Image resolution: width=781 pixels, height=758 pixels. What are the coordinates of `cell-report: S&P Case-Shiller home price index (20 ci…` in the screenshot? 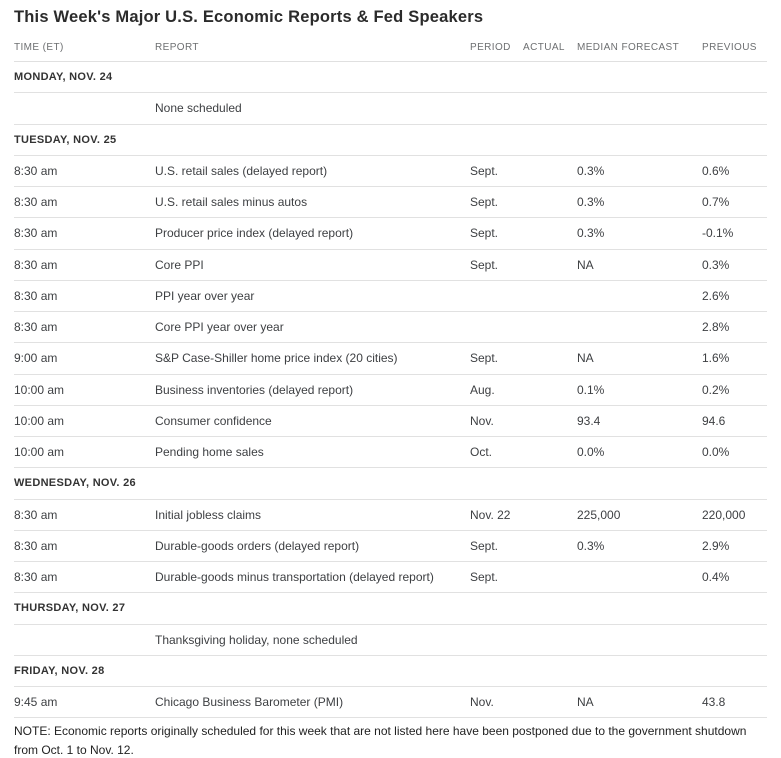 It's located at (276, 358).